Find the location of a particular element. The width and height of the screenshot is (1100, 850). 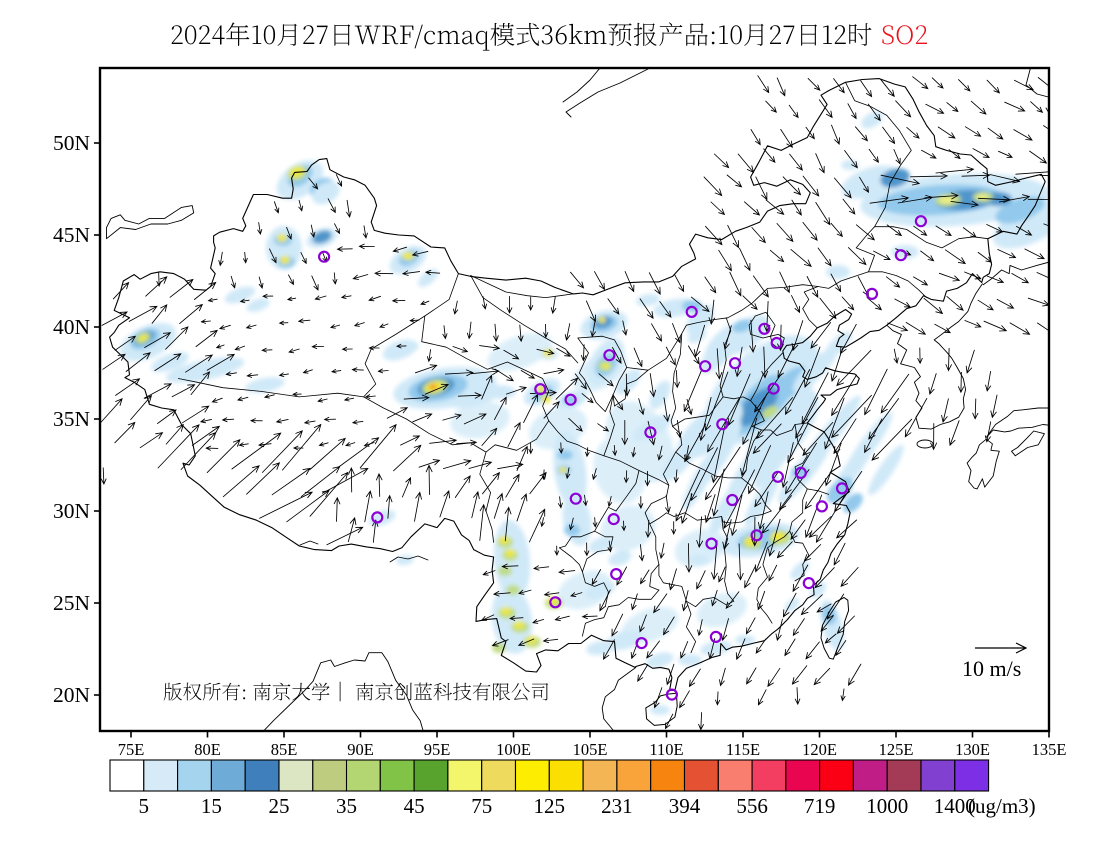

svg-text: 45 is located at coordinates (414, 806).